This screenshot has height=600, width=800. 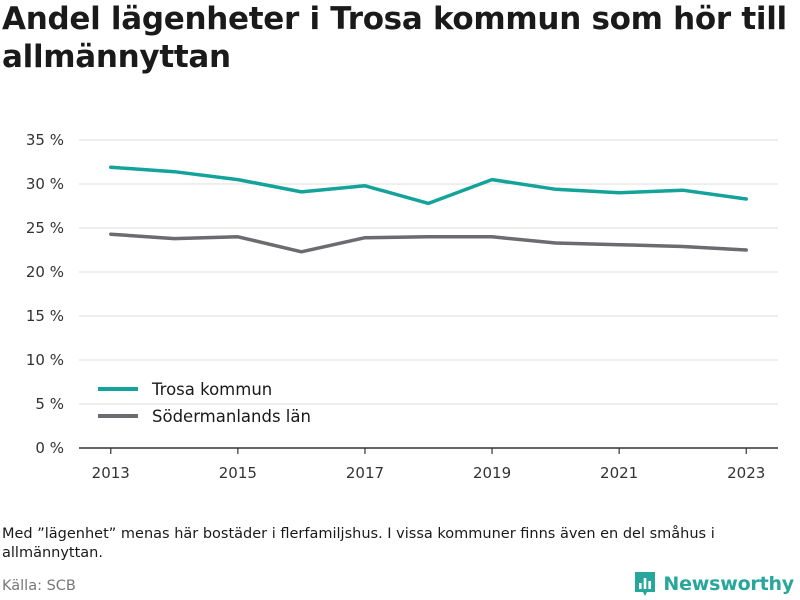 I want to click on brand-logo: Newsworthy, so click(x=713, y=584).